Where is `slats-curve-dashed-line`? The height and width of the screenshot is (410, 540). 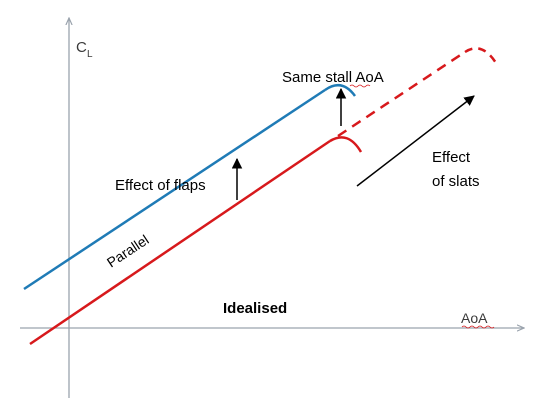
slats-curve-dashed-line is located at coordinates (401, 94).